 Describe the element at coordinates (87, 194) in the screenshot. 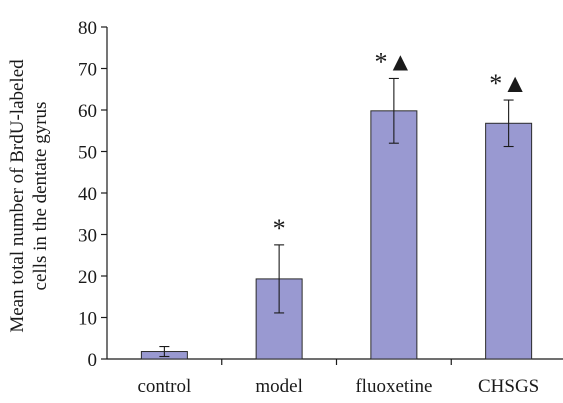

I see `y-tick-label: 40` at that location.